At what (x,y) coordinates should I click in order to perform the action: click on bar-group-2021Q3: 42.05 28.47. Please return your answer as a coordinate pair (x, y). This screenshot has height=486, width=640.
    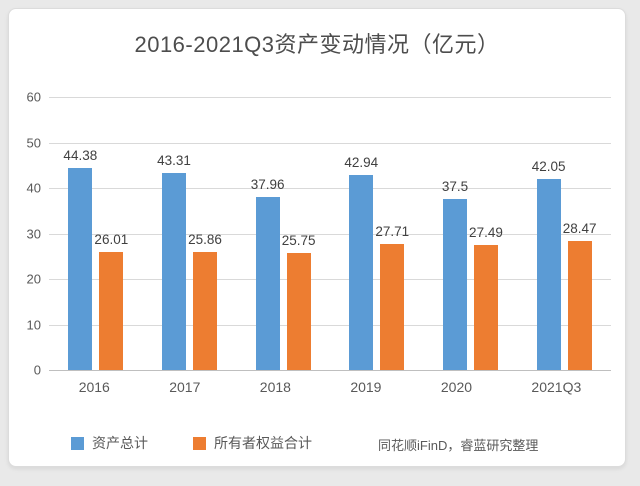
    Looking at the image, I should click on (564, 233).